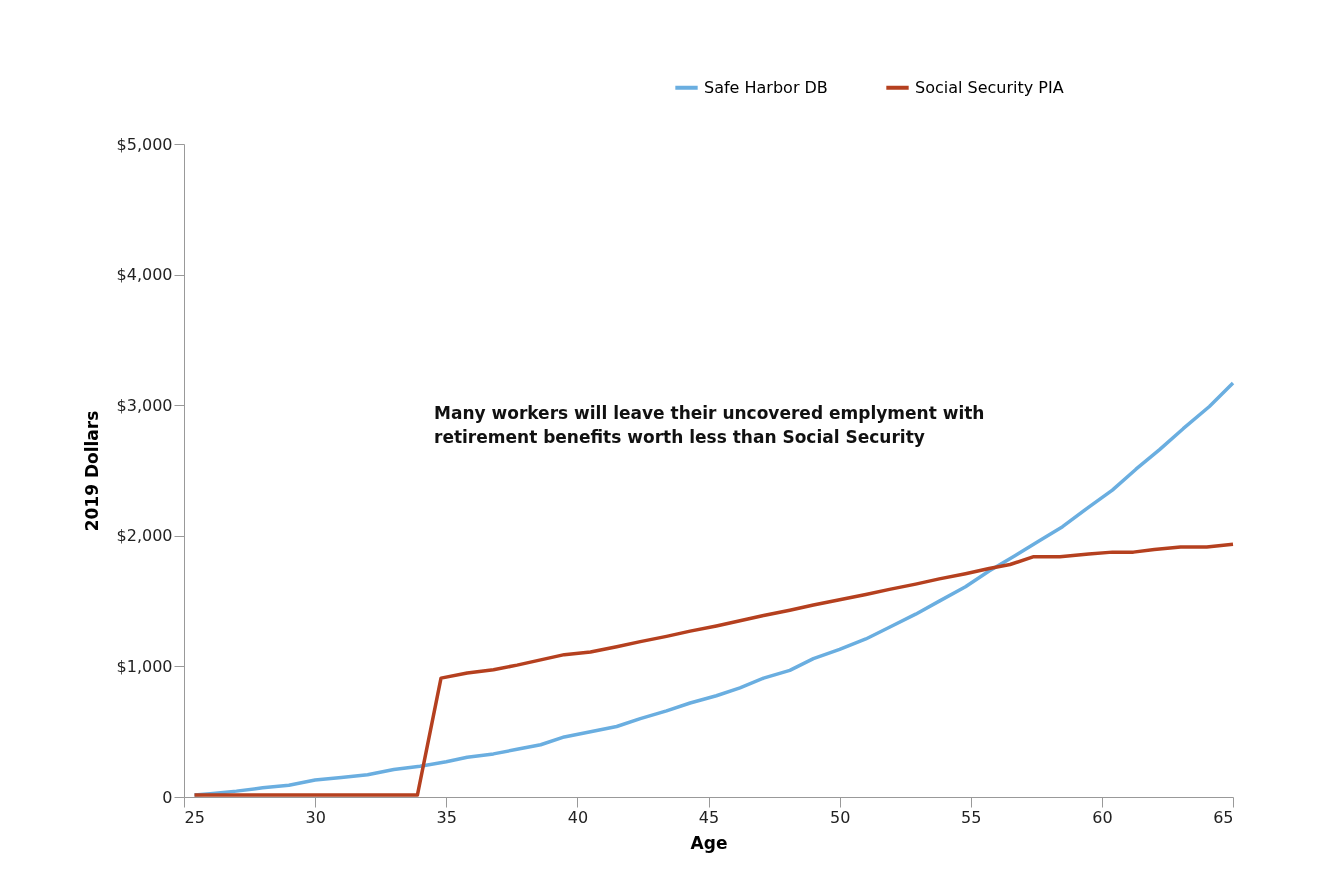 This screenshot has height=896, width=1322. Describe the element at coordinates (144, 666) in the screenshot. I see `y-tick-label: $1,000` at that location.